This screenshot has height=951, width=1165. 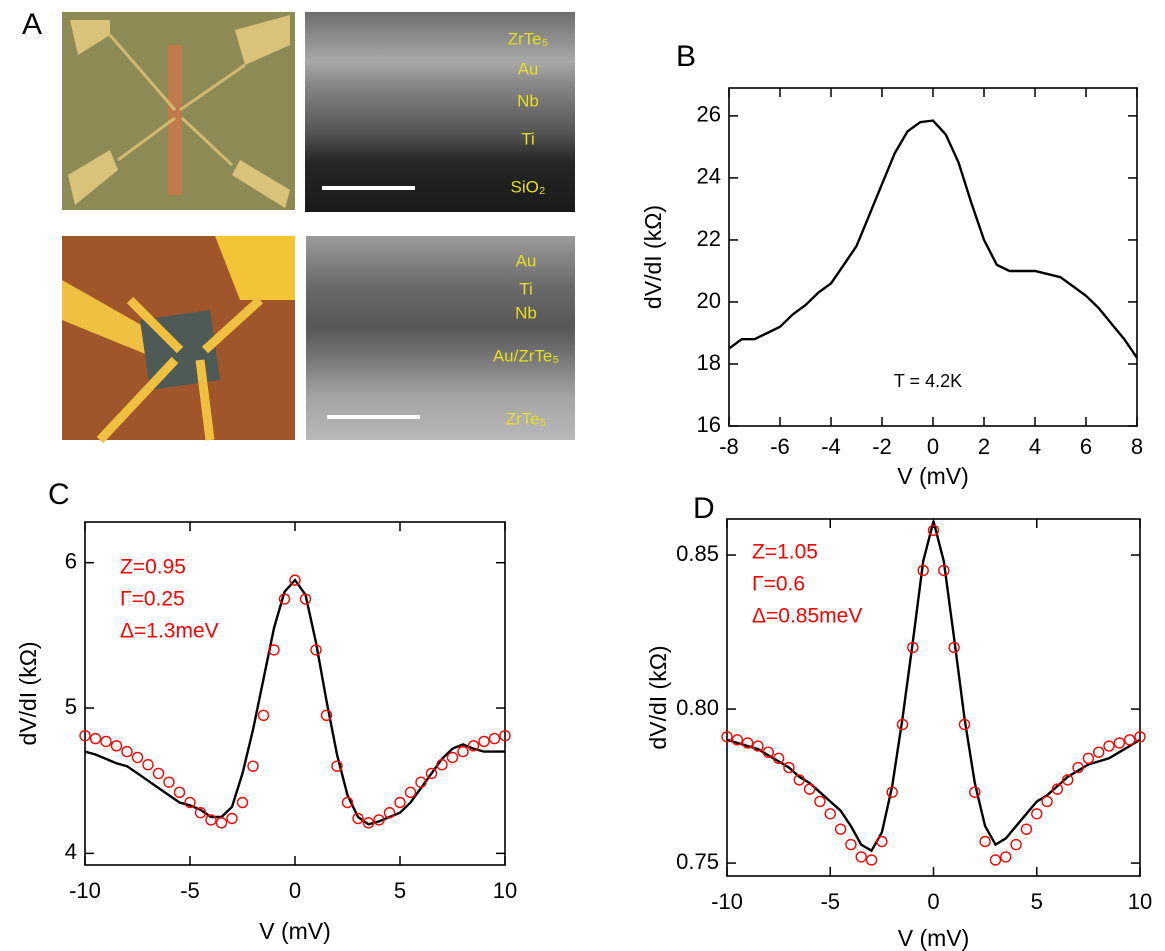 What do you see at coordinates (928, 381) in the screenshot?
I see `annotation: T = 4.2K` at bounding box center [928, 381].